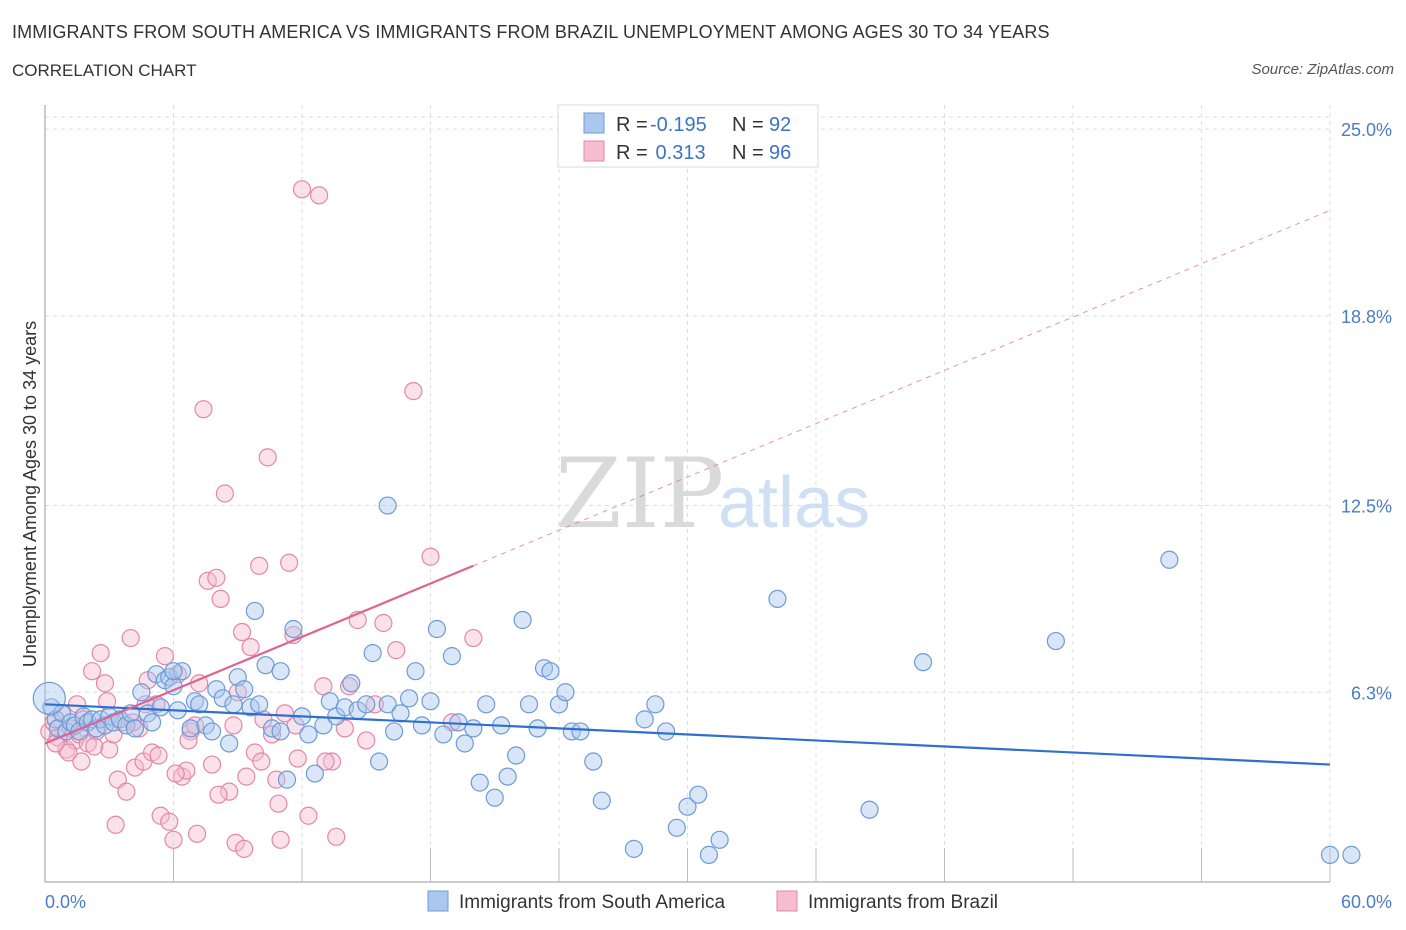  What do you see at coordinates (780, 153) in the screenshot?
I see `legend-n-value-2: 96` at bounding box center [780, 153].